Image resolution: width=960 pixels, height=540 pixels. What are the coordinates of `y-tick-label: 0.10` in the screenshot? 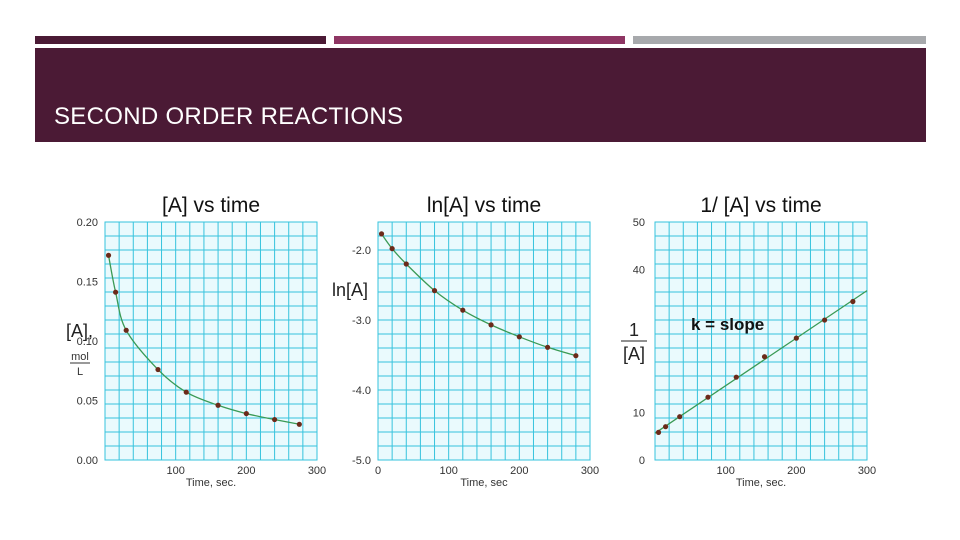 It's located at (87, 342).